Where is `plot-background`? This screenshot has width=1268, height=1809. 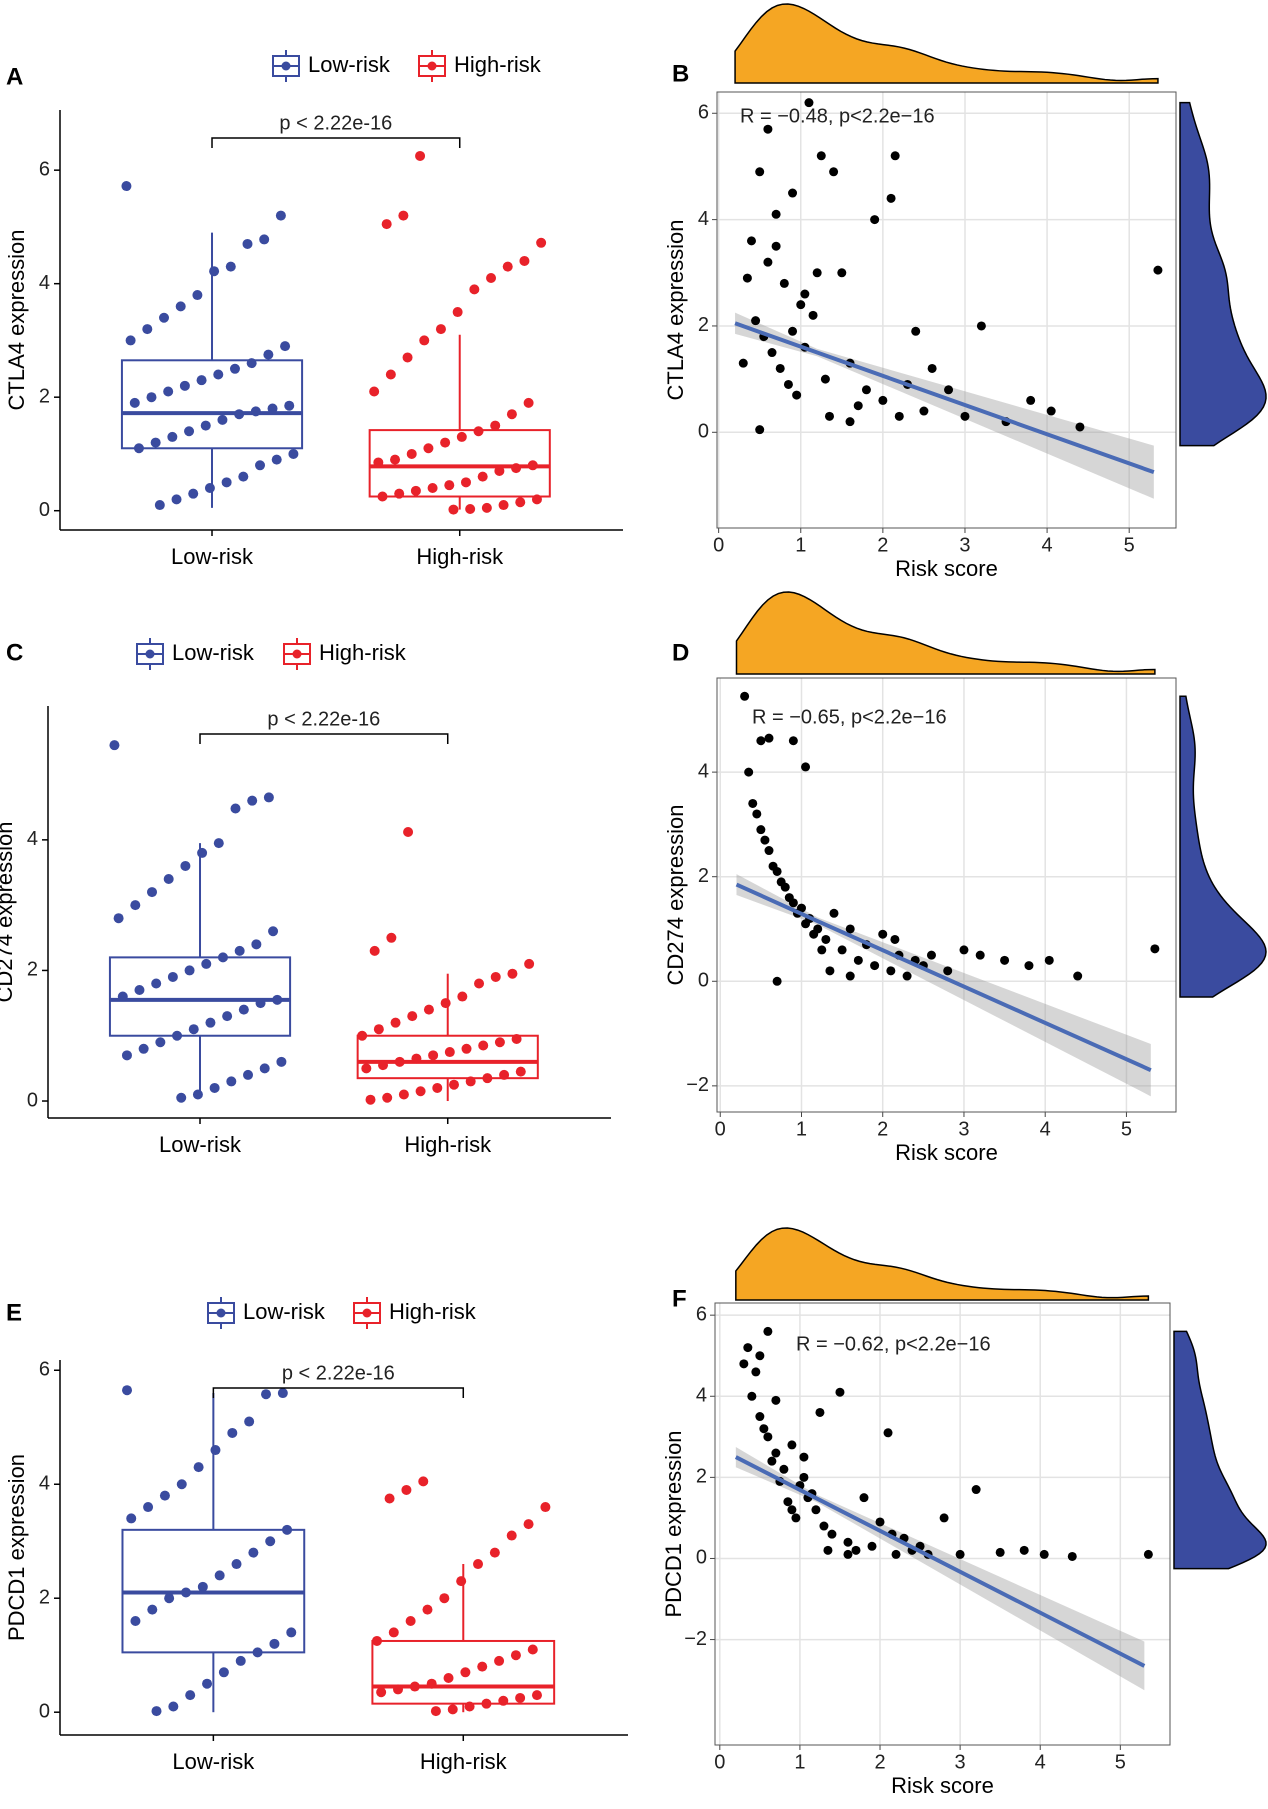
plot-background is located at coordinates (946, 310).